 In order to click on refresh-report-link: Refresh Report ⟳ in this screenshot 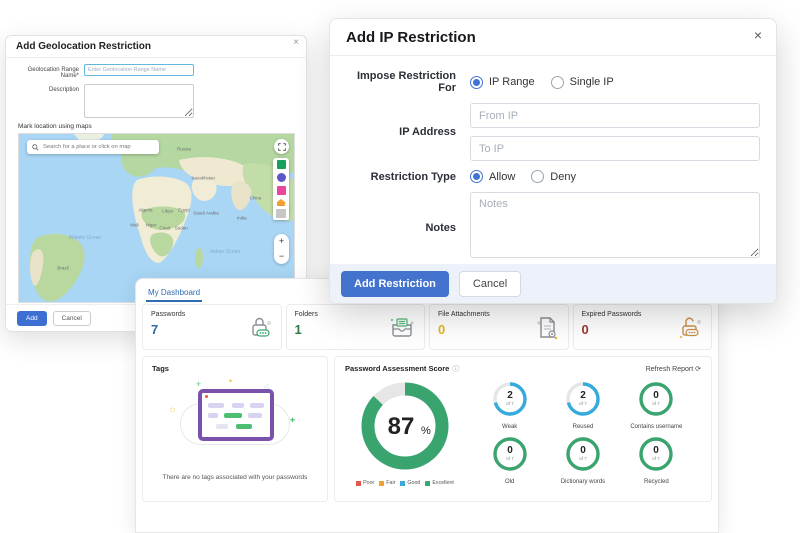, I will do `click(673, 369)`.